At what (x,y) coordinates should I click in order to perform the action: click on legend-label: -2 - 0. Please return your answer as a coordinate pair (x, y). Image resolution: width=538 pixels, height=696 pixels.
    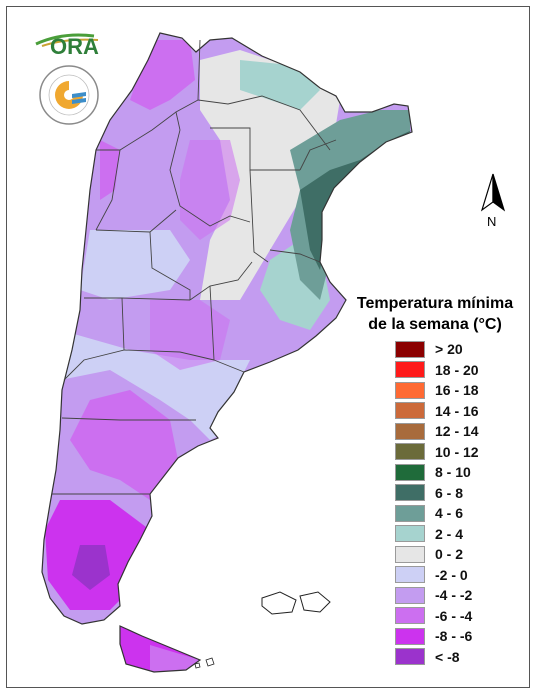
    Looking at the image, I should click on (451, 574).